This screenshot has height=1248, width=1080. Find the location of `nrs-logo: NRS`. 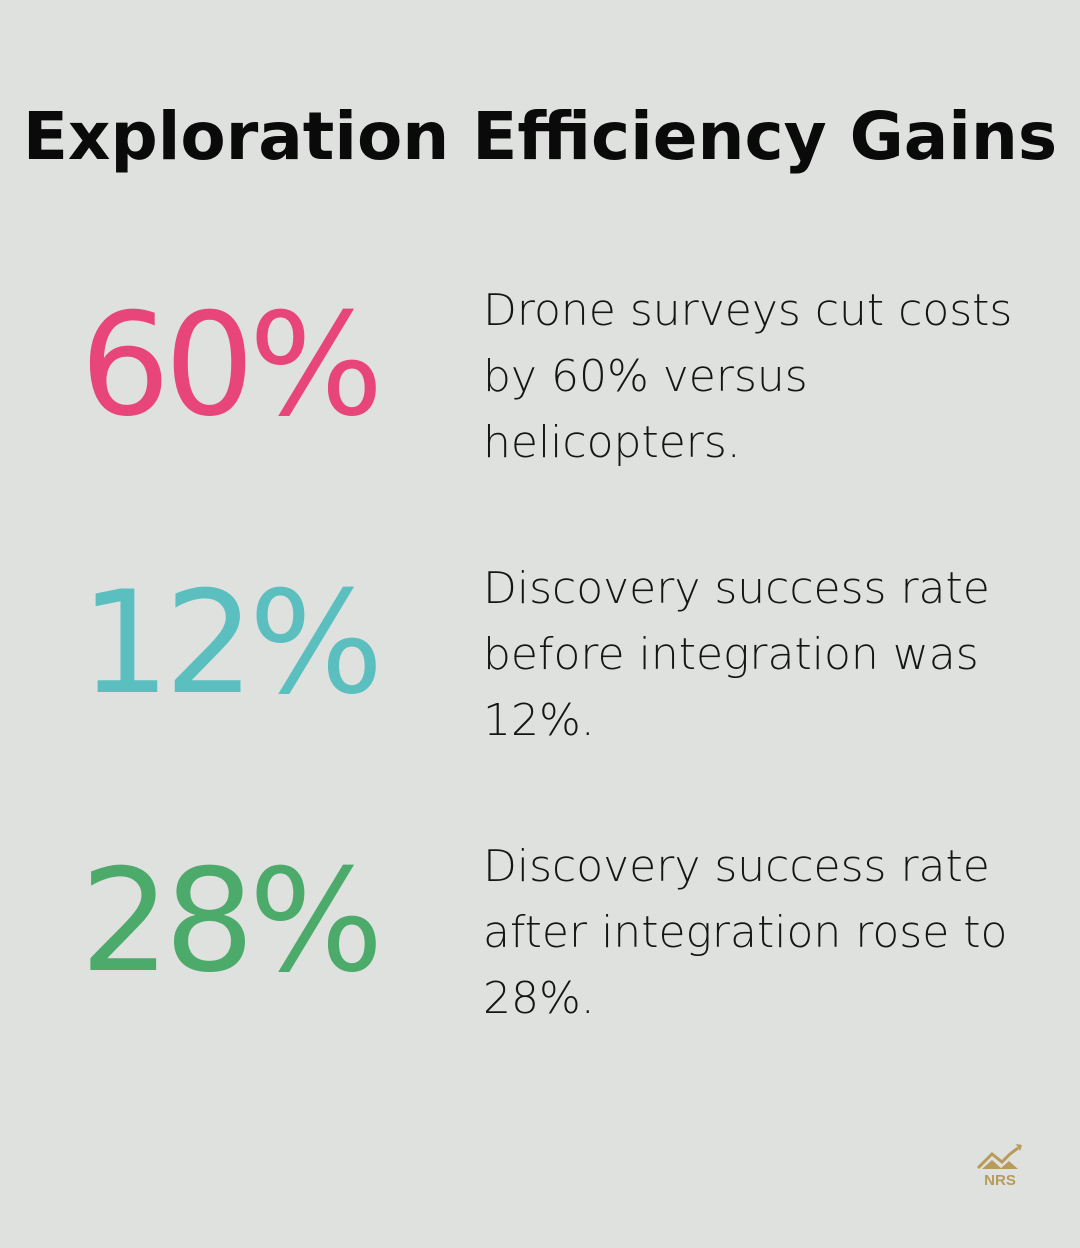

nrs-logo: NRS is located at coordinates (999, 1166).